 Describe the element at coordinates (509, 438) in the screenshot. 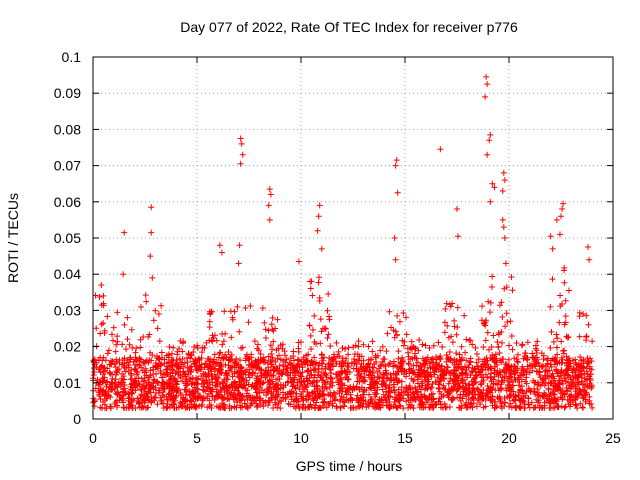

I see `x-tick-label: 20` at that location.